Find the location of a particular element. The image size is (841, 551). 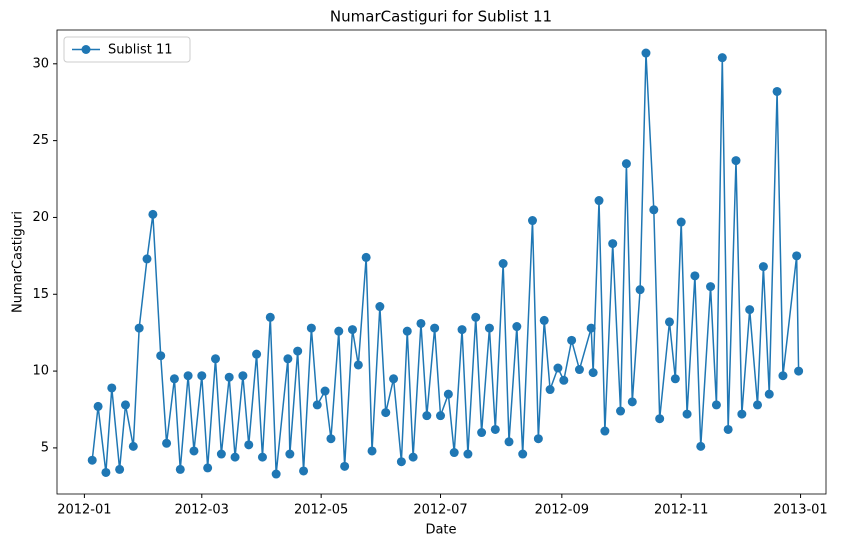

legend-label: Sublist 11 is located at coordinates (140, 50).